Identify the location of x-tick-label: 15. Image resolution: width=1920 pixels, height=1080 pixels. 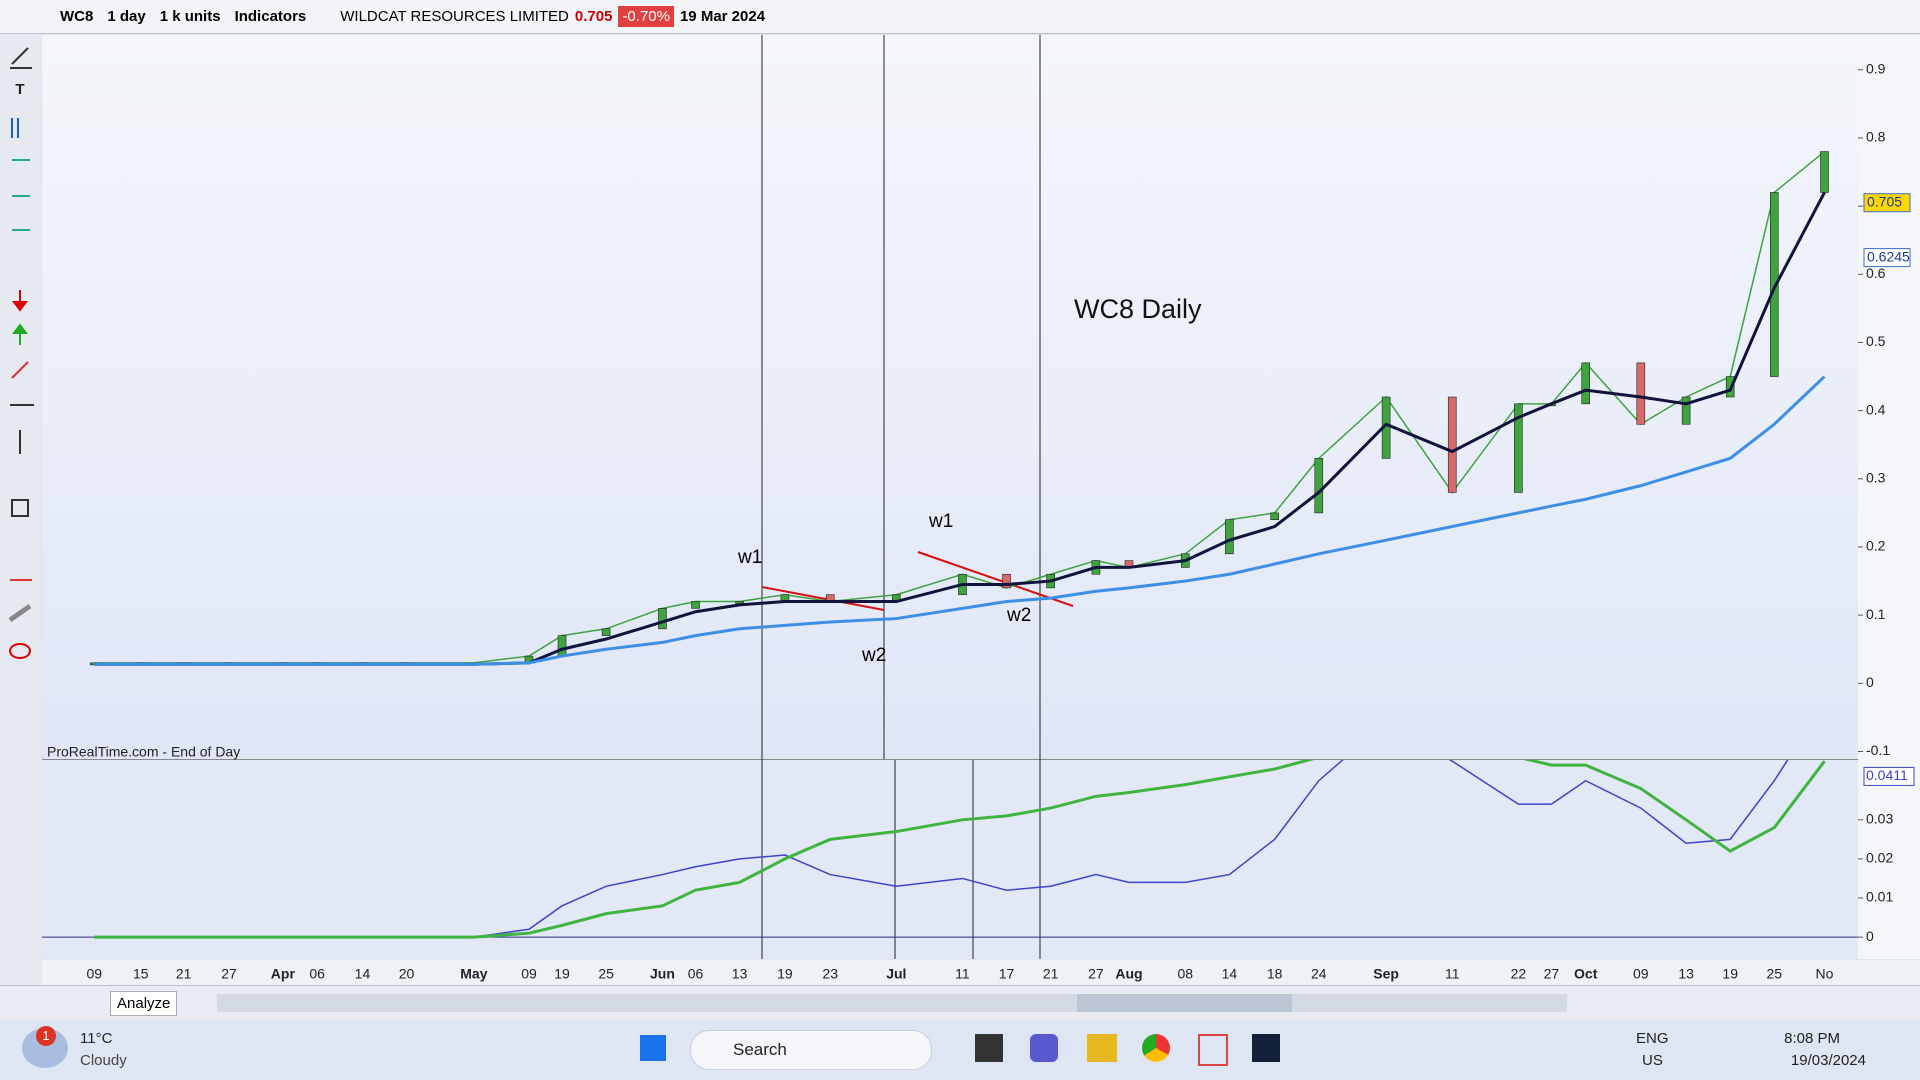
(141, 974).